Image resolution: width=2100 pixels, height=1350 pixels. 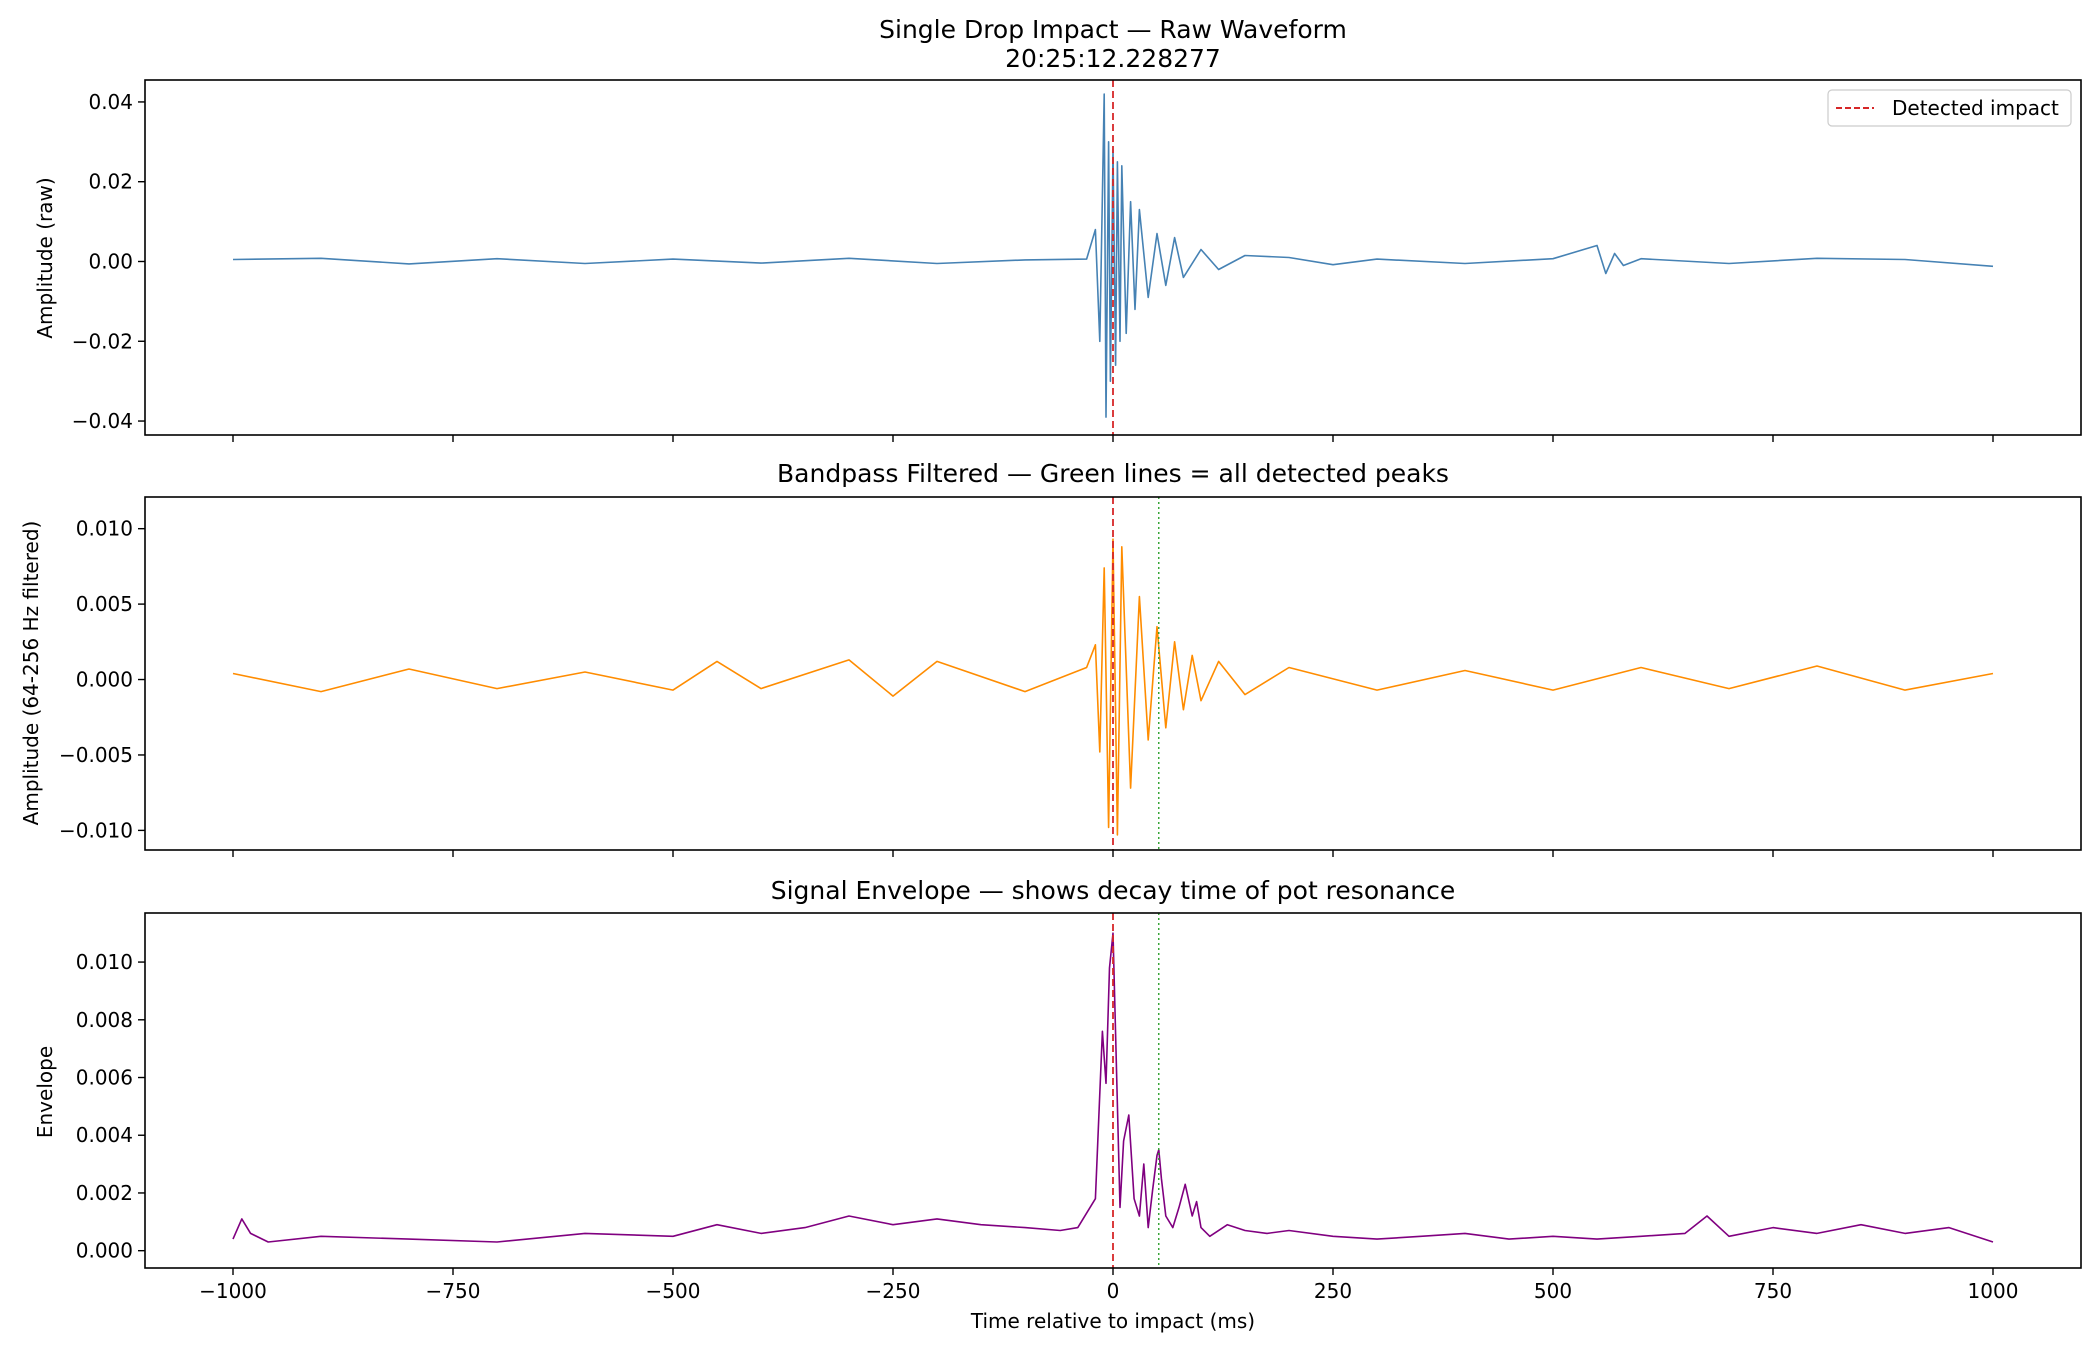 What do you see at coordinates (102, 421) in the screenshot?
I see `y-tick-label: −0.04` at bounding box center [102, 421].